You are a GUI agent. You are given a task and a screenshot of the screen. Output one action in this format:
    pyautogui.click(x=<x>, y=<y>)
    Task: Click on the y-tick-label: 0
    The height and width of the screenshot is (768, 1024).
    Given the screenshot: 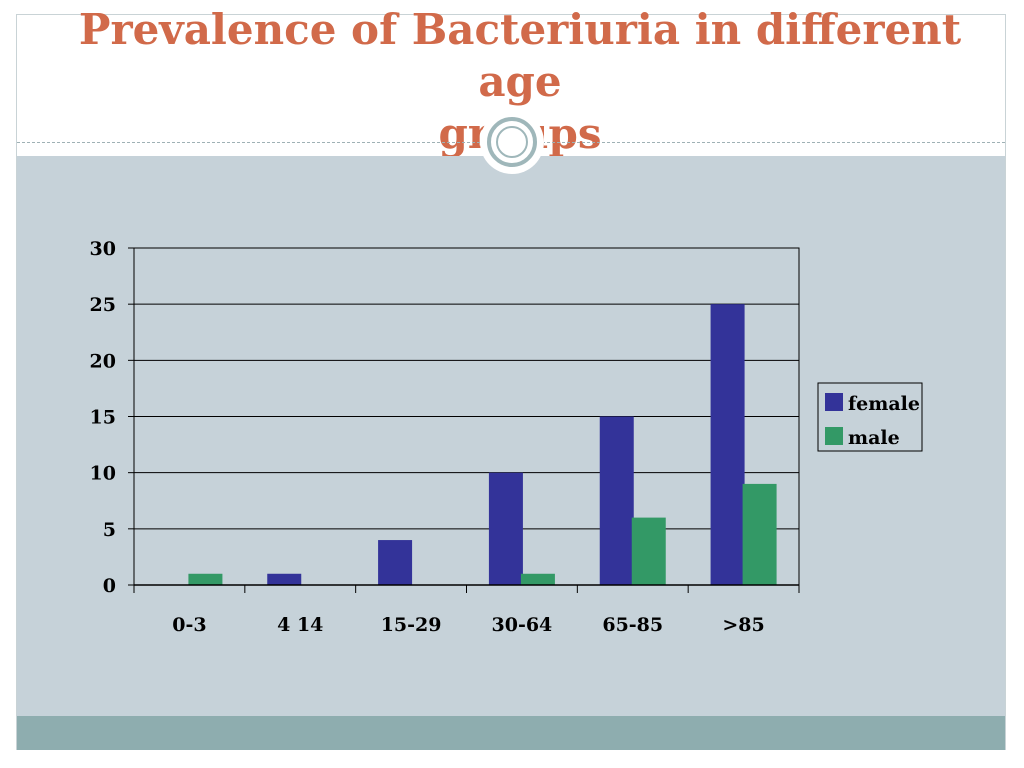 What is the action you would take?
    pyautogui.click(x=109, y=586)
    